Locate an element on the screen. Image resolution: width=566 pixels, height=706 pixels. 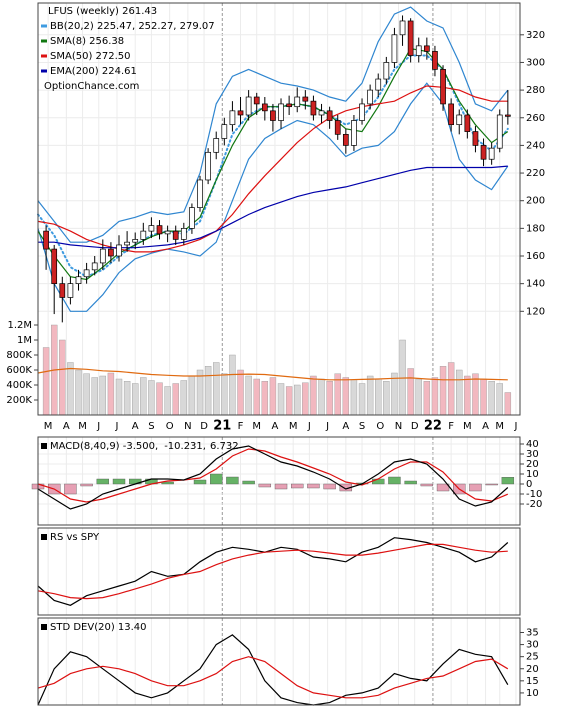
watermark: OptionChance.com is located at coordinates (91, 86).